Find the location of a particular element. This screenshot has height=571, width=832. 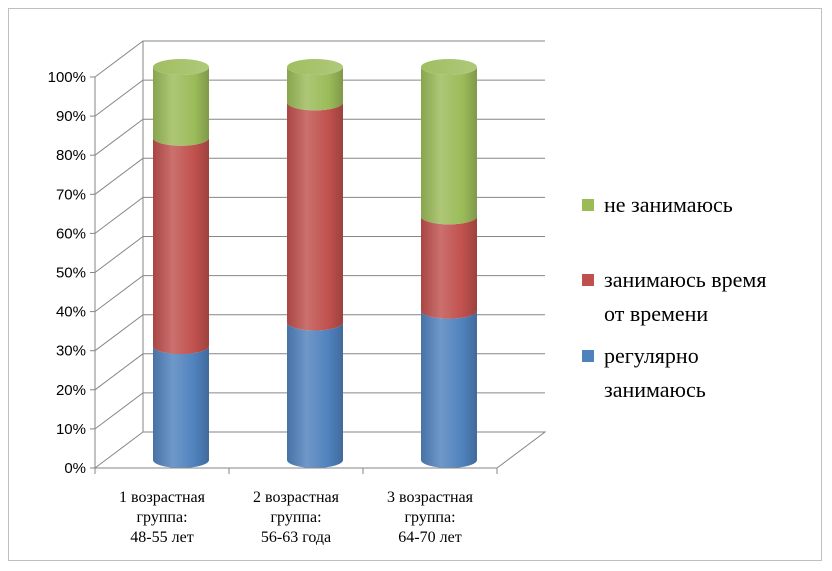

floor is located at coordinates (320, 450).